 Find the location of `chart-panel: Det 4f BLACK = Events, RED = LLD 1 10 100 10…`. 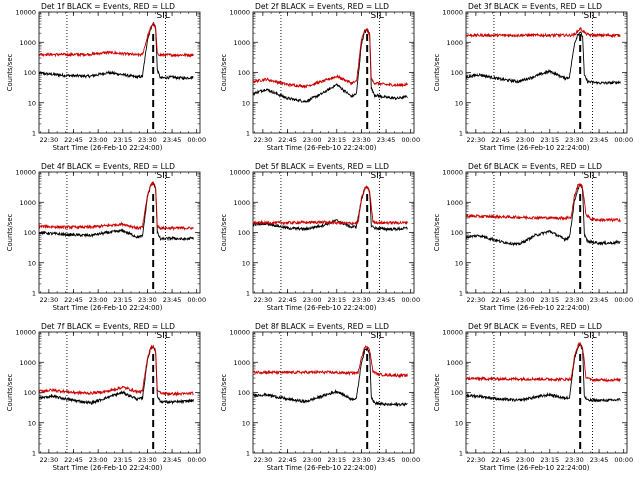

chart-panel: Det 4f BLACK = Events, RED = LLD 1 10 100 10… is located at coordinates (106, 237).